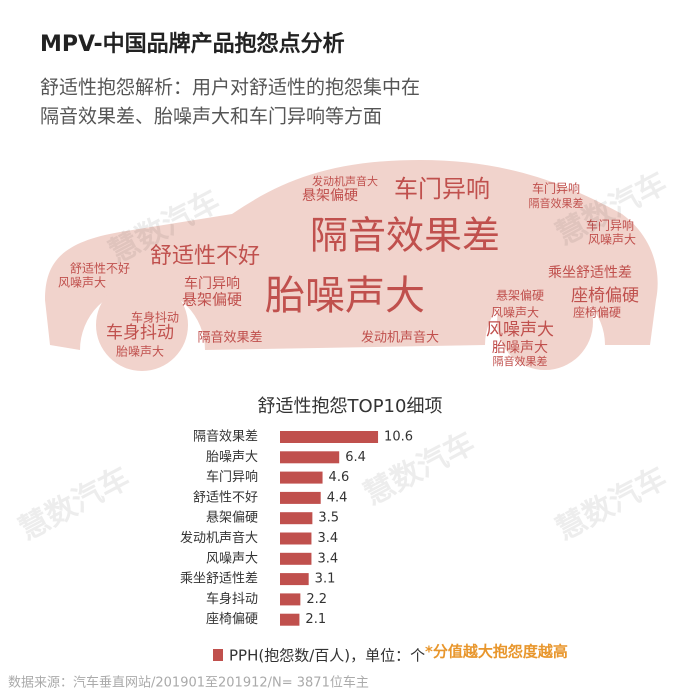 The width and height of the screenshot is (700, 700). I want to click on category-label: 悬架偏硬, so click(232, 518).